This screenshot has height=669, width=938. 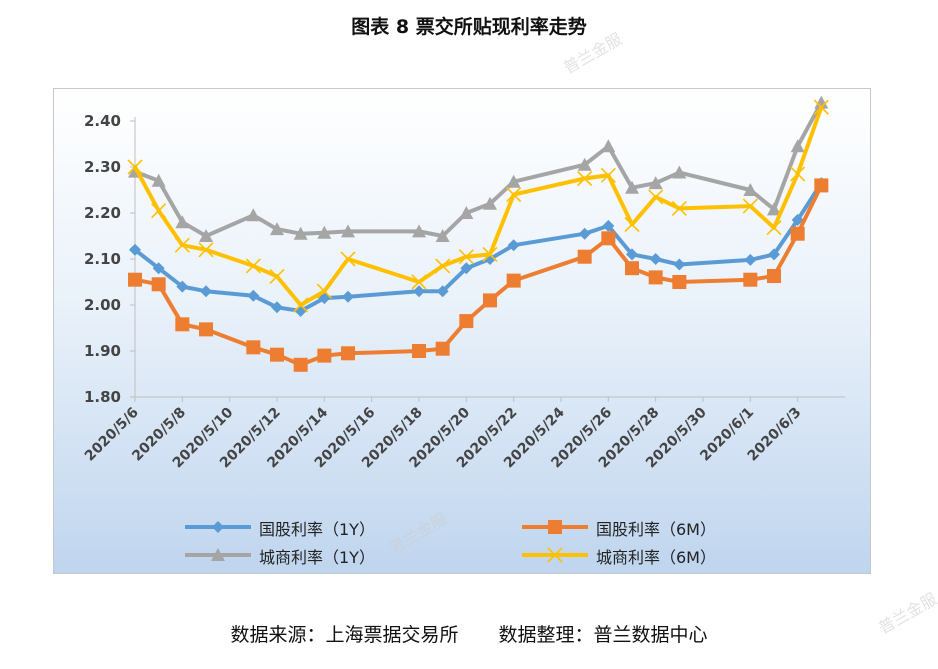 I want to click on chart-title: 图表 8 票交所贴现利率走势, so click(x=469, y=27).